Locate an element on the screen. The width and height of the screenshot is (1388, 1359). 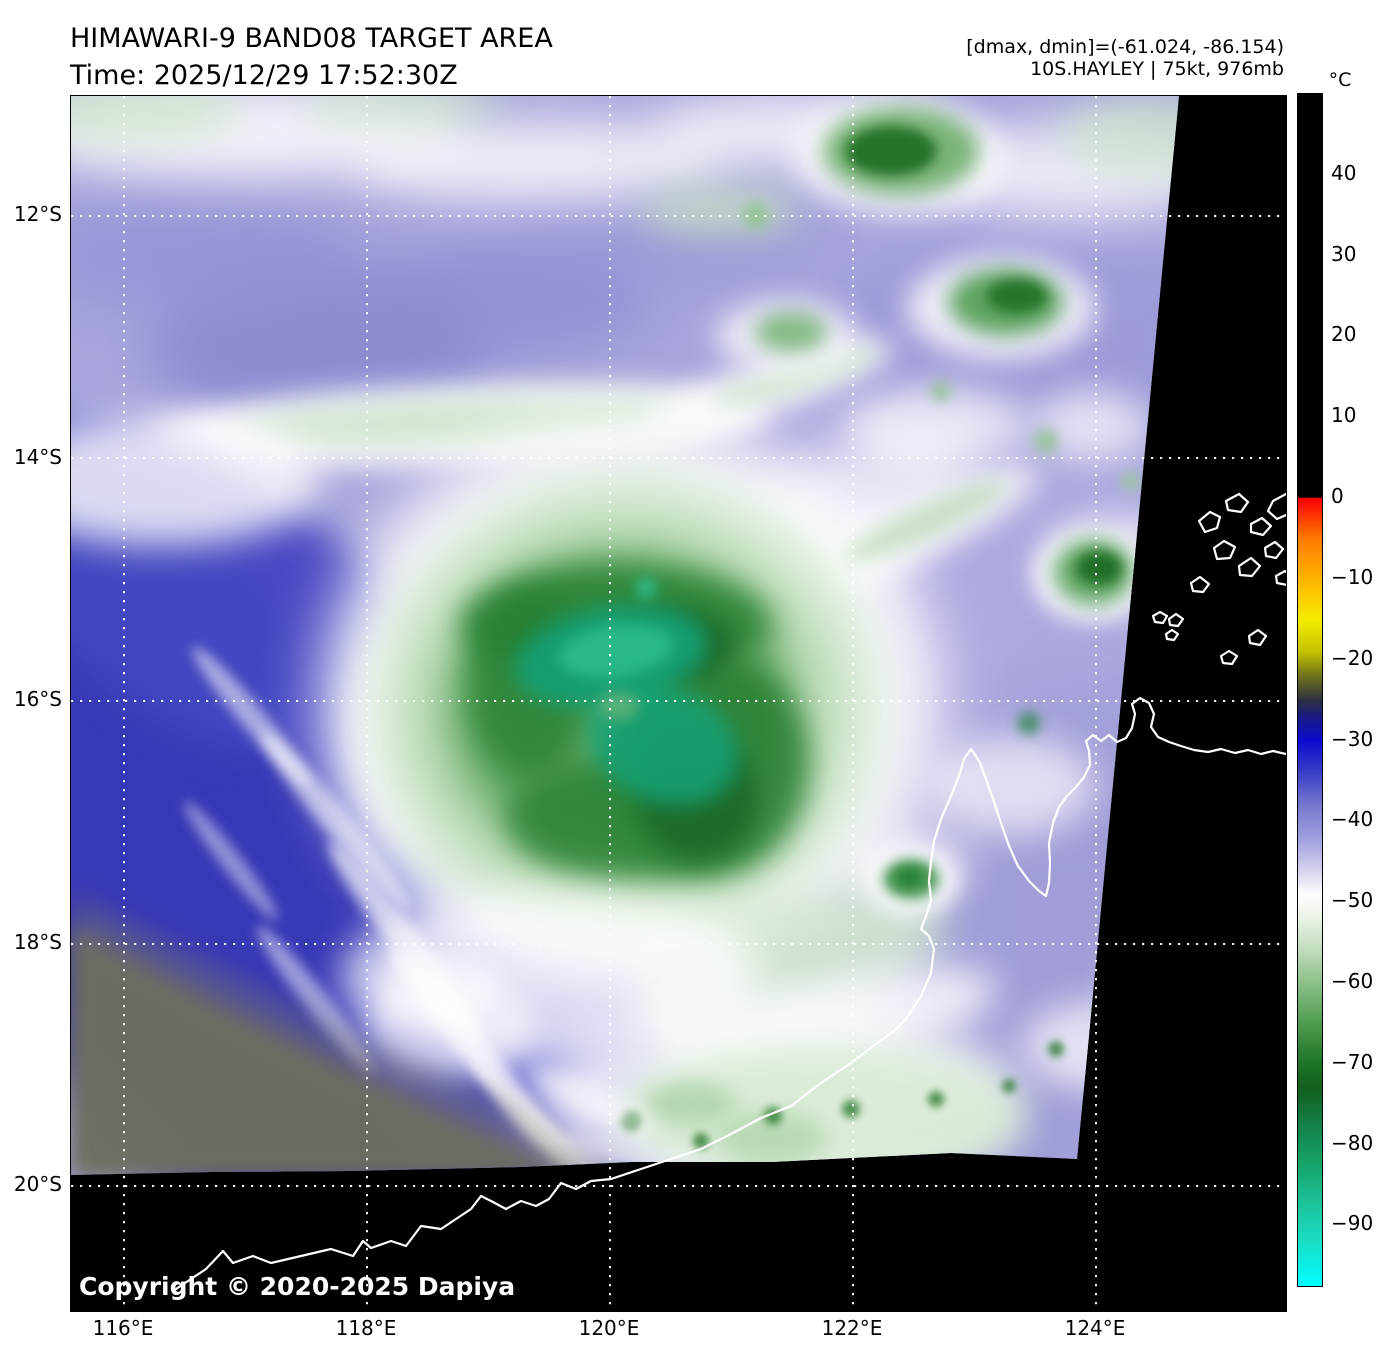
copyright-watermark: Copyright © 2020-2025 Dapiya is located at coordinates (297, 1286).